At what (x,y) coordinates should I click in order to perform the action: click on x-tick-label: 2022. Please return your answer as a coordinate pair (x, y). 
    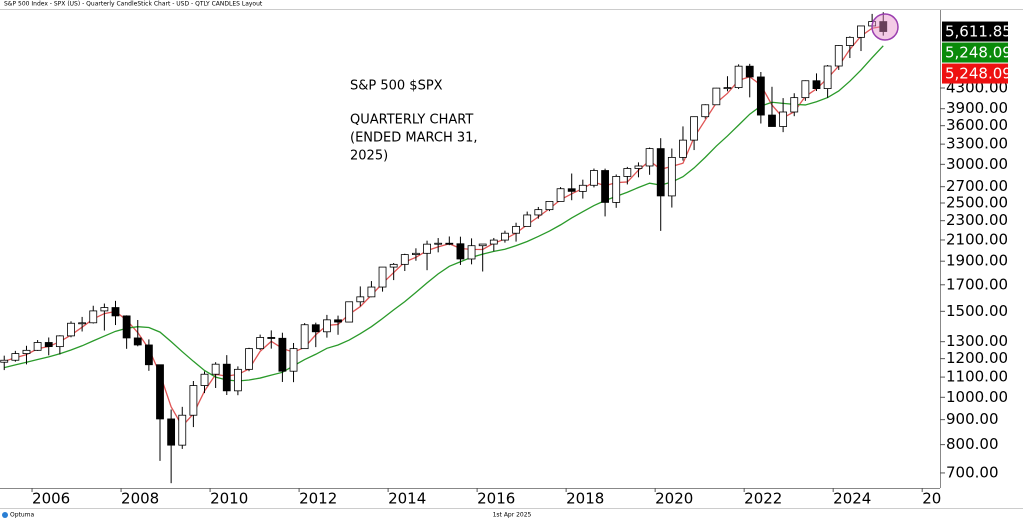
    Looking at the image, I should click on (763, 499).